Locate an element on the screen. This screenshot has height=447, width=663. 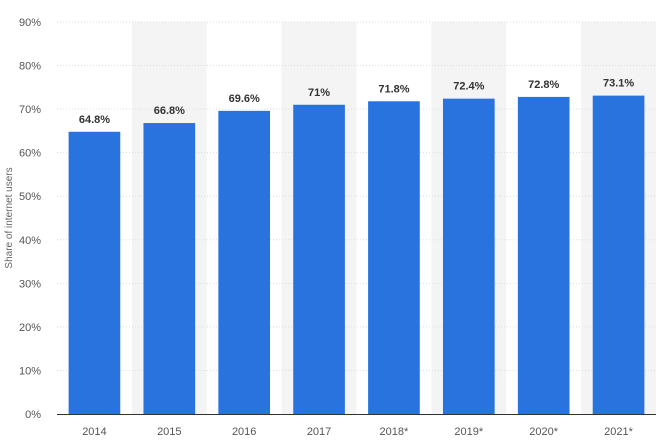
y-tick-label: 50% is located at coordinates (30, 197).